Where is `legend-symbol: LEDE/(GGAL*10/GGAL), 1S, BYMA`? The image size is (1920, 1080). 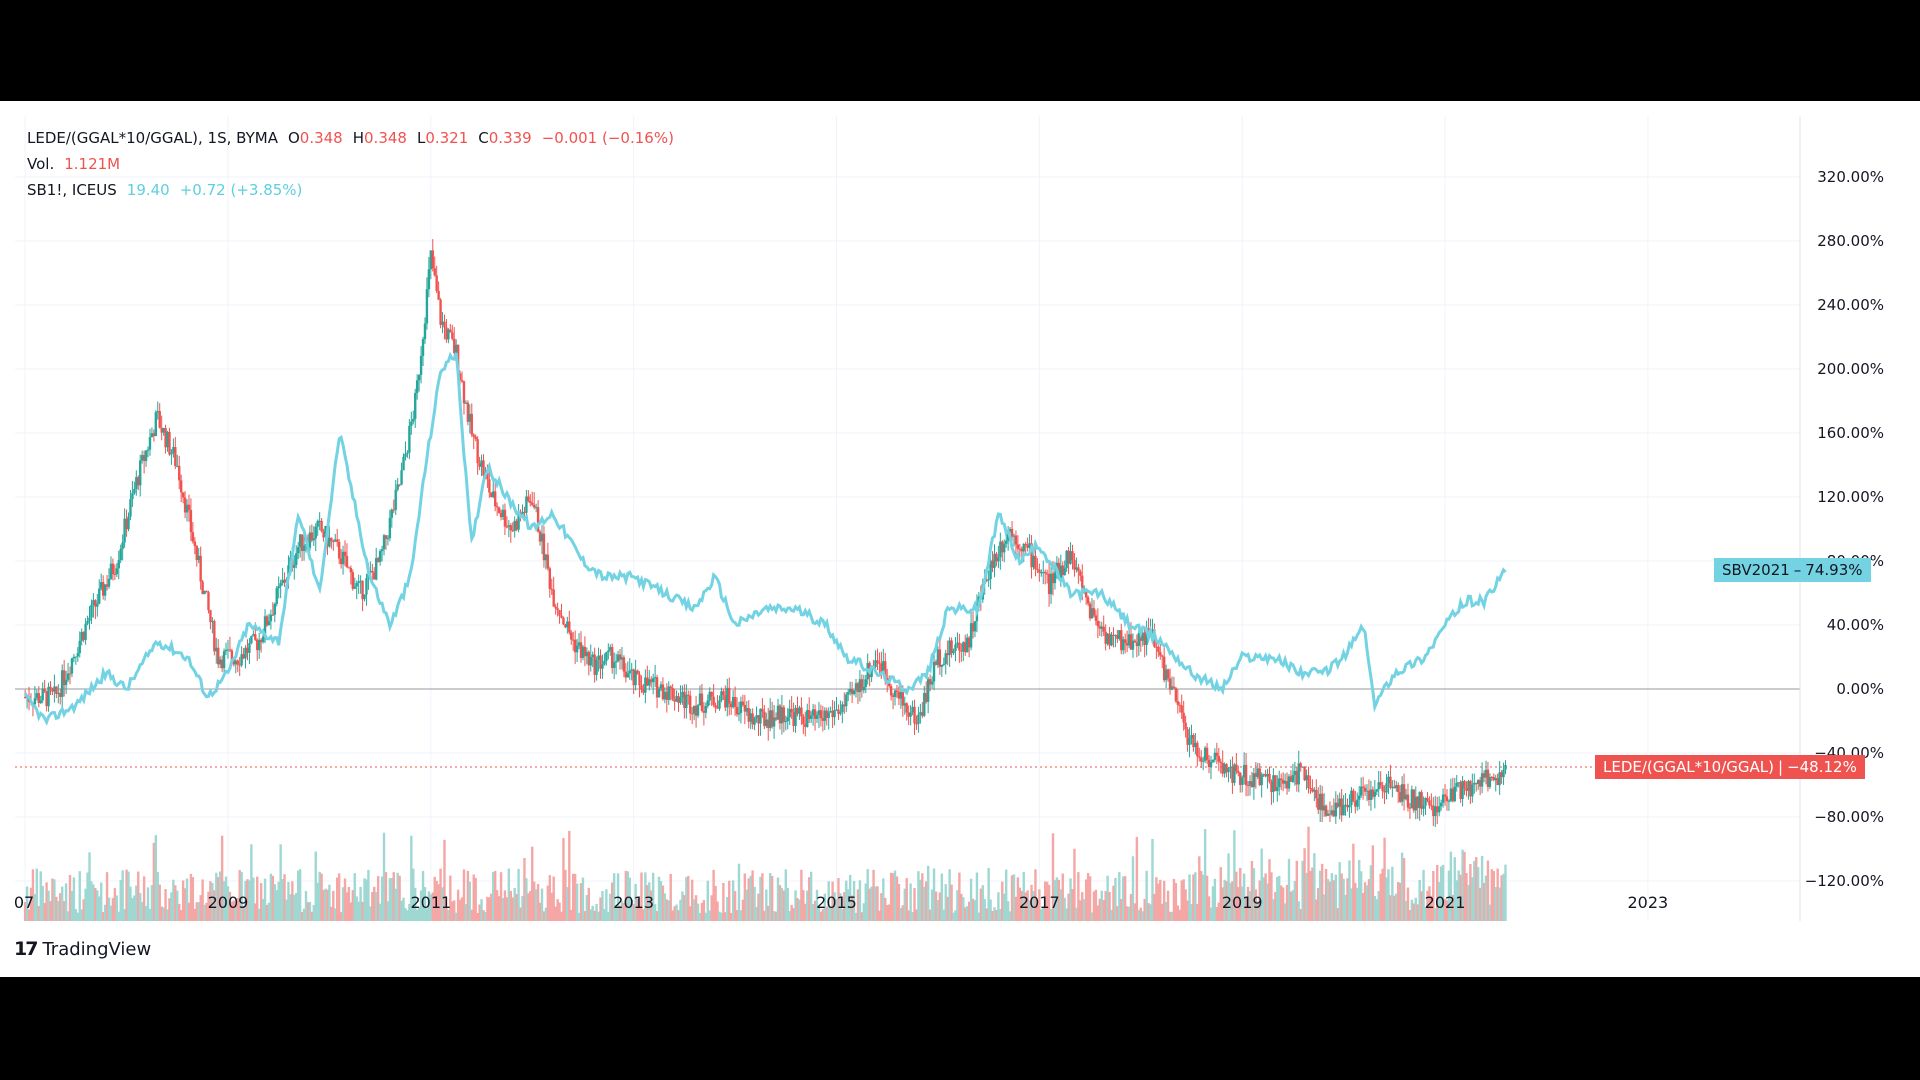
legend-symbol: LEDE/(GGAL*10/GGAL), 1S, BYMA is located at coordinates (152, 138).